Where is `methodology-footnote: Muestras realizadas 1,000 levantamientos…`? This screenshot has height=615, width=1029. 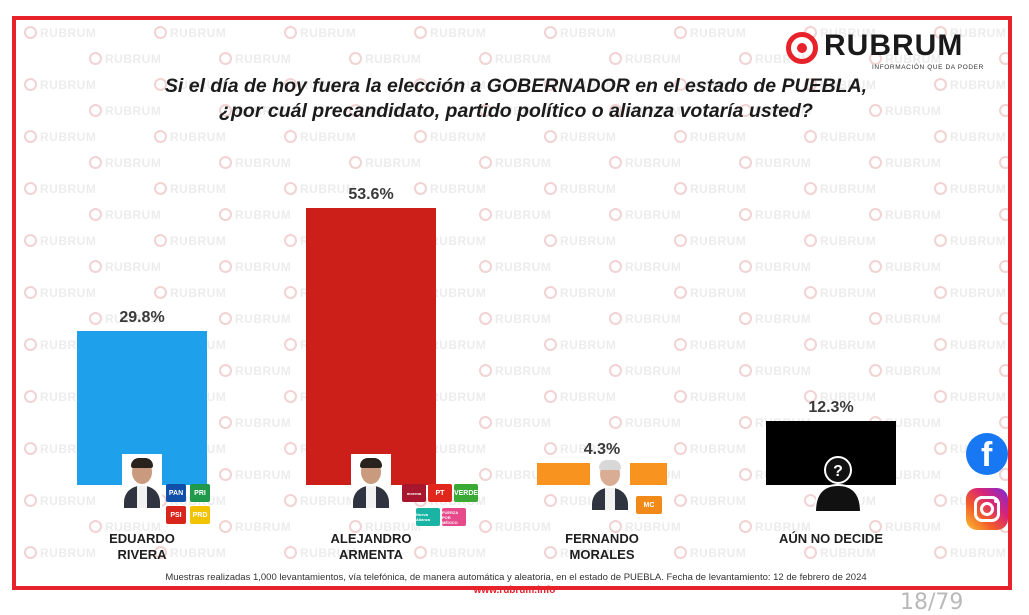
methodology-footnote: Muestras realizadas 1,000 levantamientos… is located at coordinates (516, 577).